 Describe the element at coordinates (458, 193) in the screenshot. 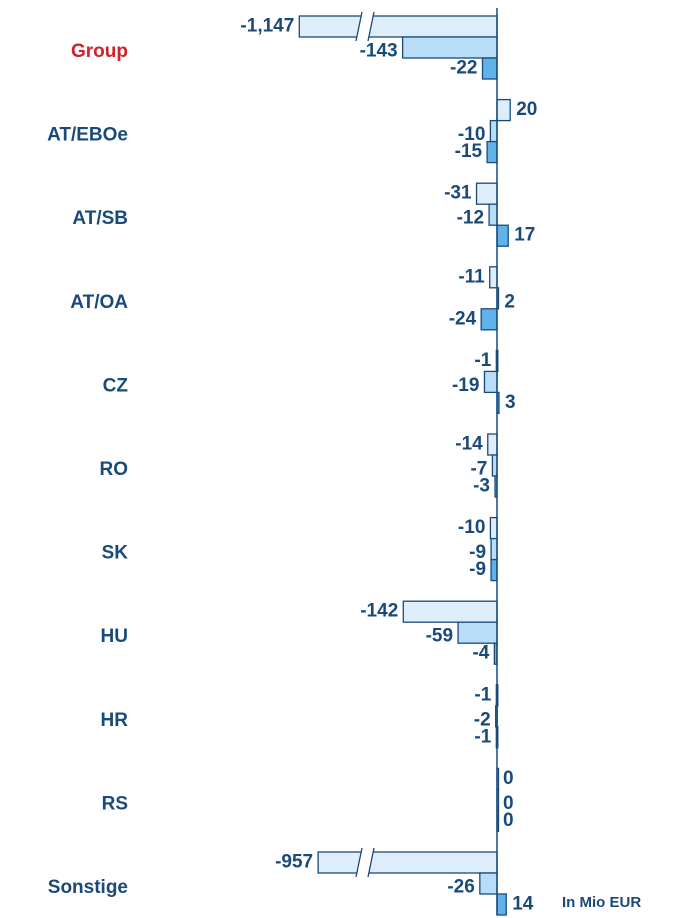

I see `value-label: -31` at that location.